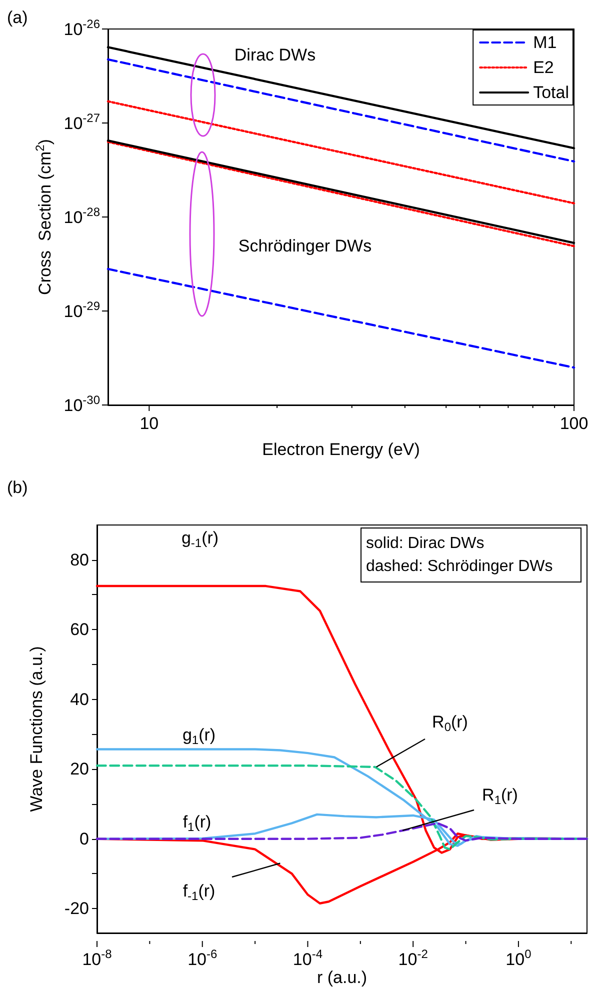  I want to click on y-tick-label: 60, so click(79, 630).